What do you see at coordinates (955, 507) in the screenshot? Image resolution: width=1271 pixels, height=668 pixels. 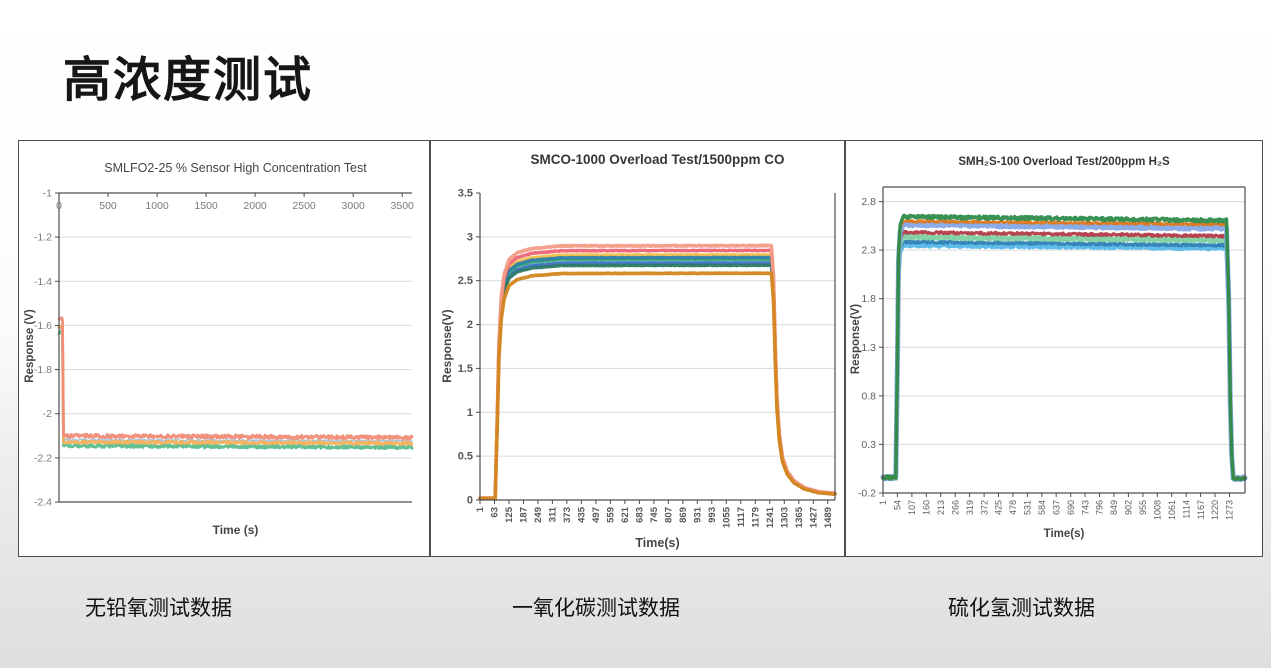 I see `svg-text: 266` at bounding box center [955, 507].